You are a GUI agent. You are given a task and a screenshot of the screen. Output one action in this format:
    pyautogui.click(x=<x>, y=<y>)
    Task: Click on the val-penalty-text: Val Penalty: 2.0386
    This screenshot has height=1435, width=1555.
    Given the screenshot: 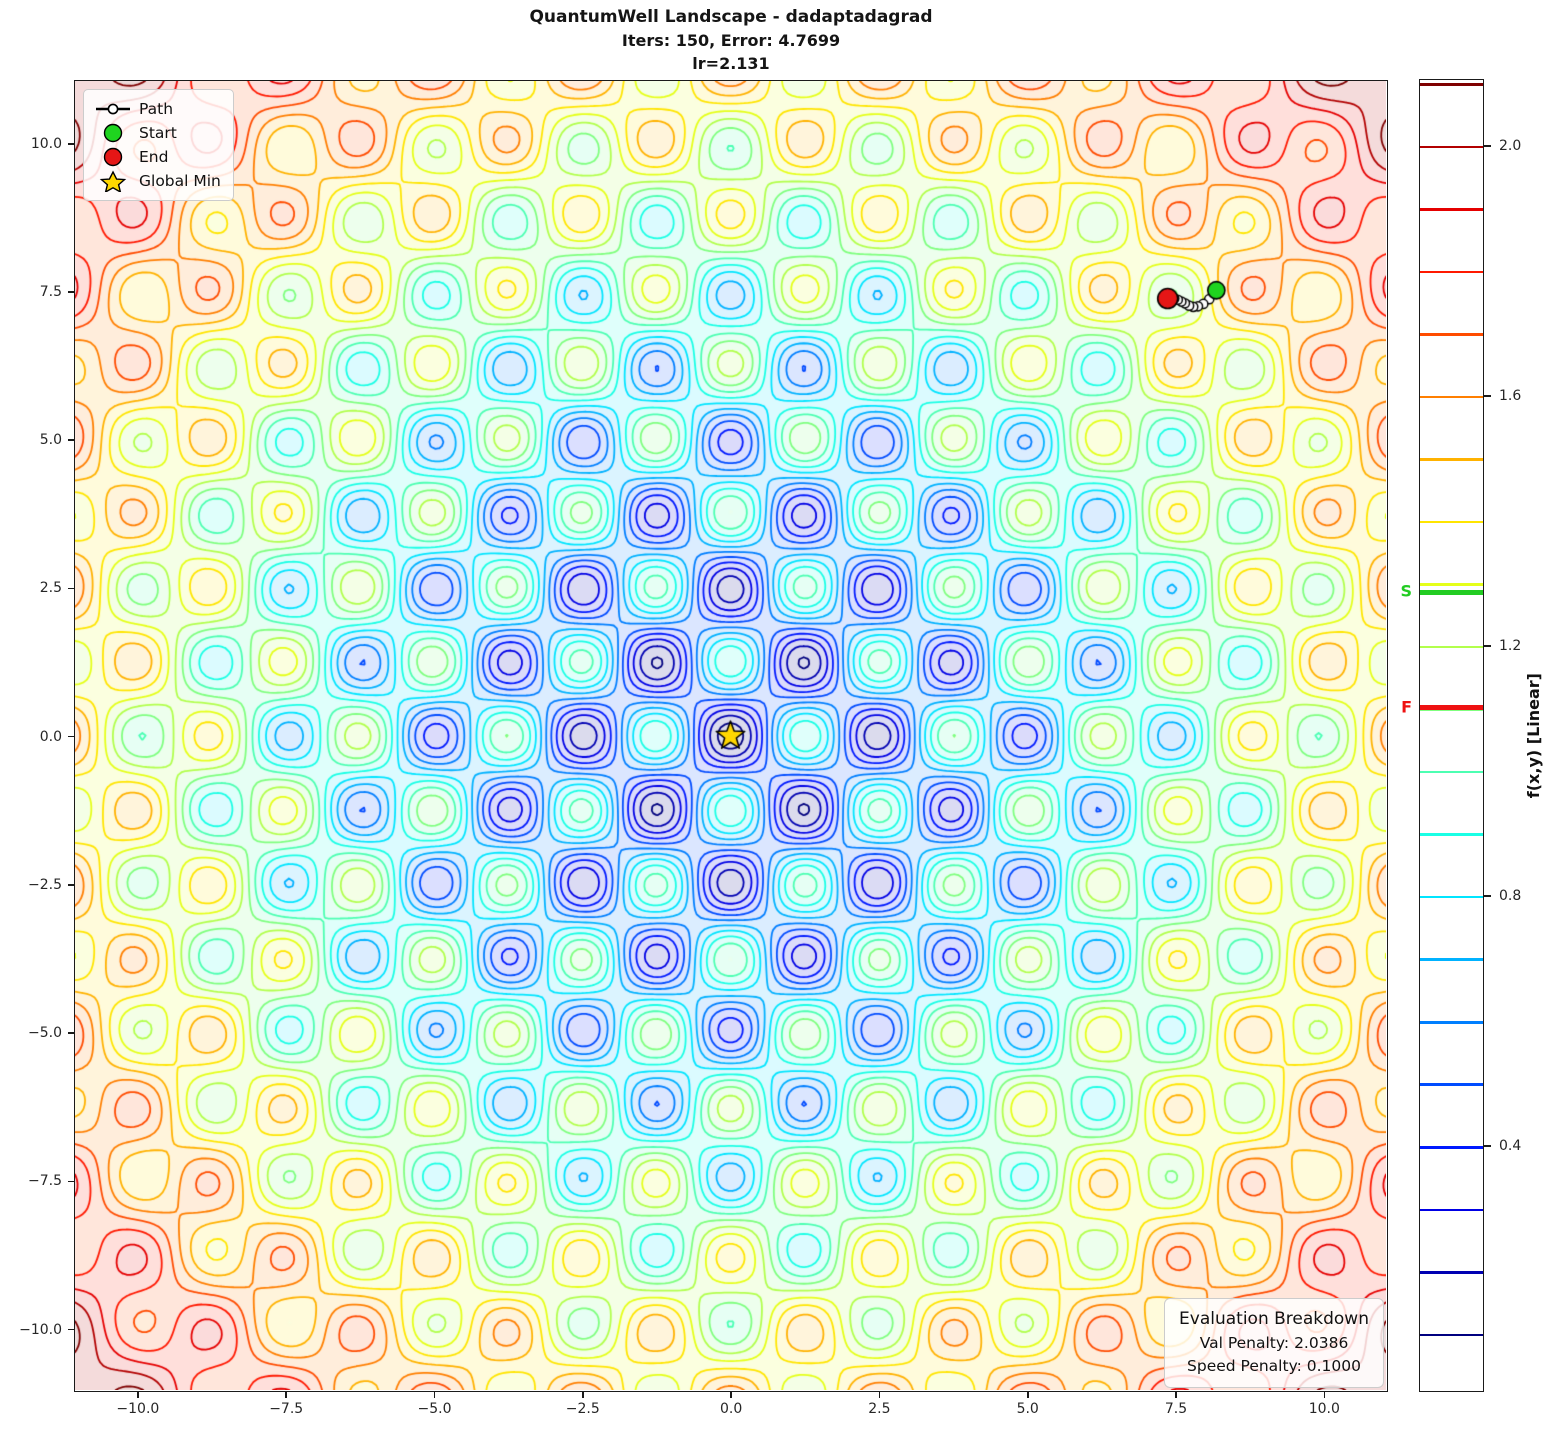 What is the action you would take?
    pyautogui.click(x=1274, y=1343)
    